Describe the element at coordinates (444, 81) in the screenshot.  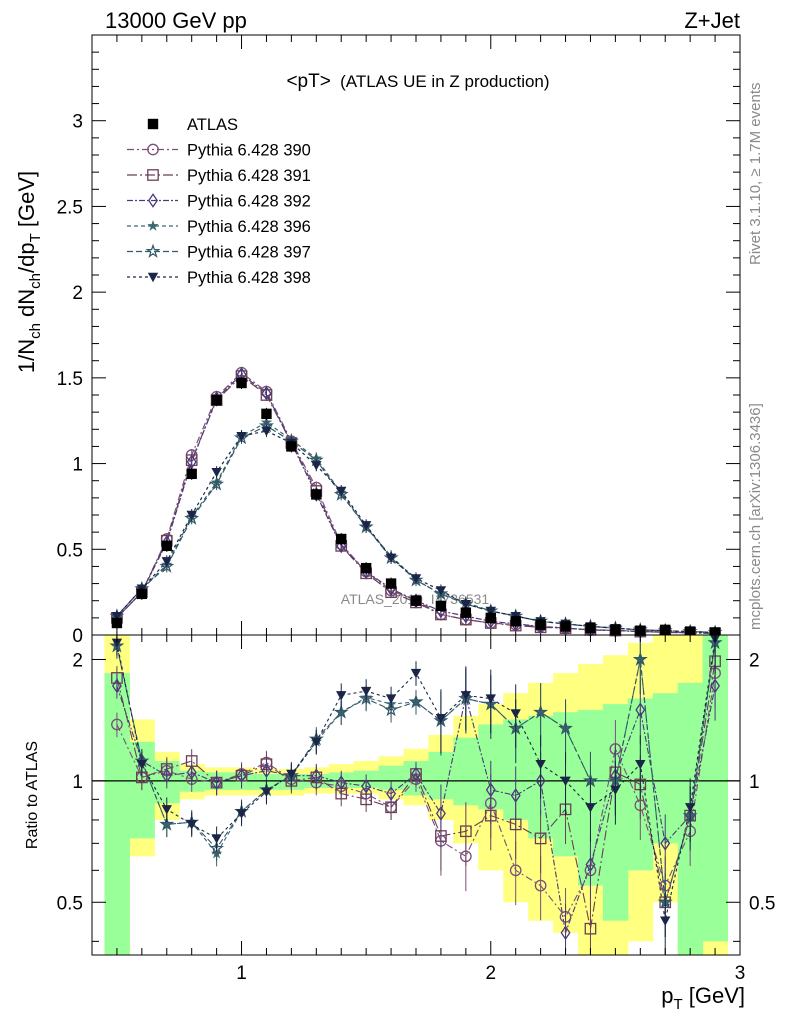
I see `main-title-sub: (ATLAS UE in Z production)` at that location.